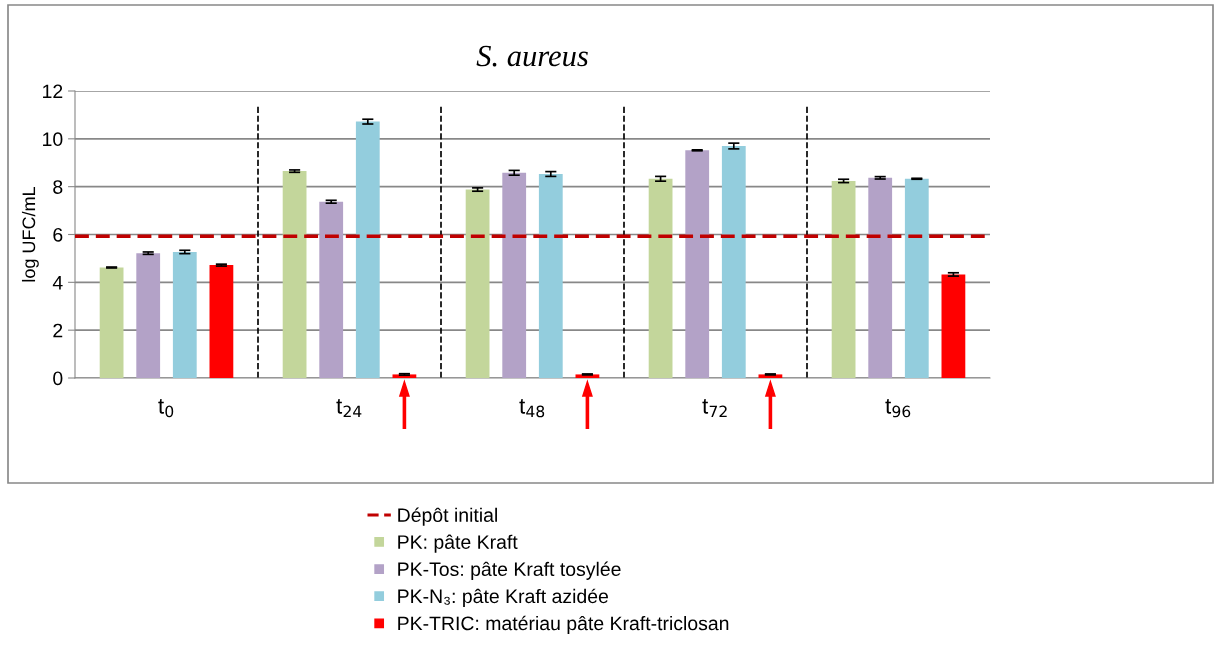 This screenshot has height=666, width=1219. What do you see at coordinates (563, 625) in the screenshot?
I see `legend-label: PK-TRIC: matériau pâte Kraft-triclosan` at bounding box center [563, 625].